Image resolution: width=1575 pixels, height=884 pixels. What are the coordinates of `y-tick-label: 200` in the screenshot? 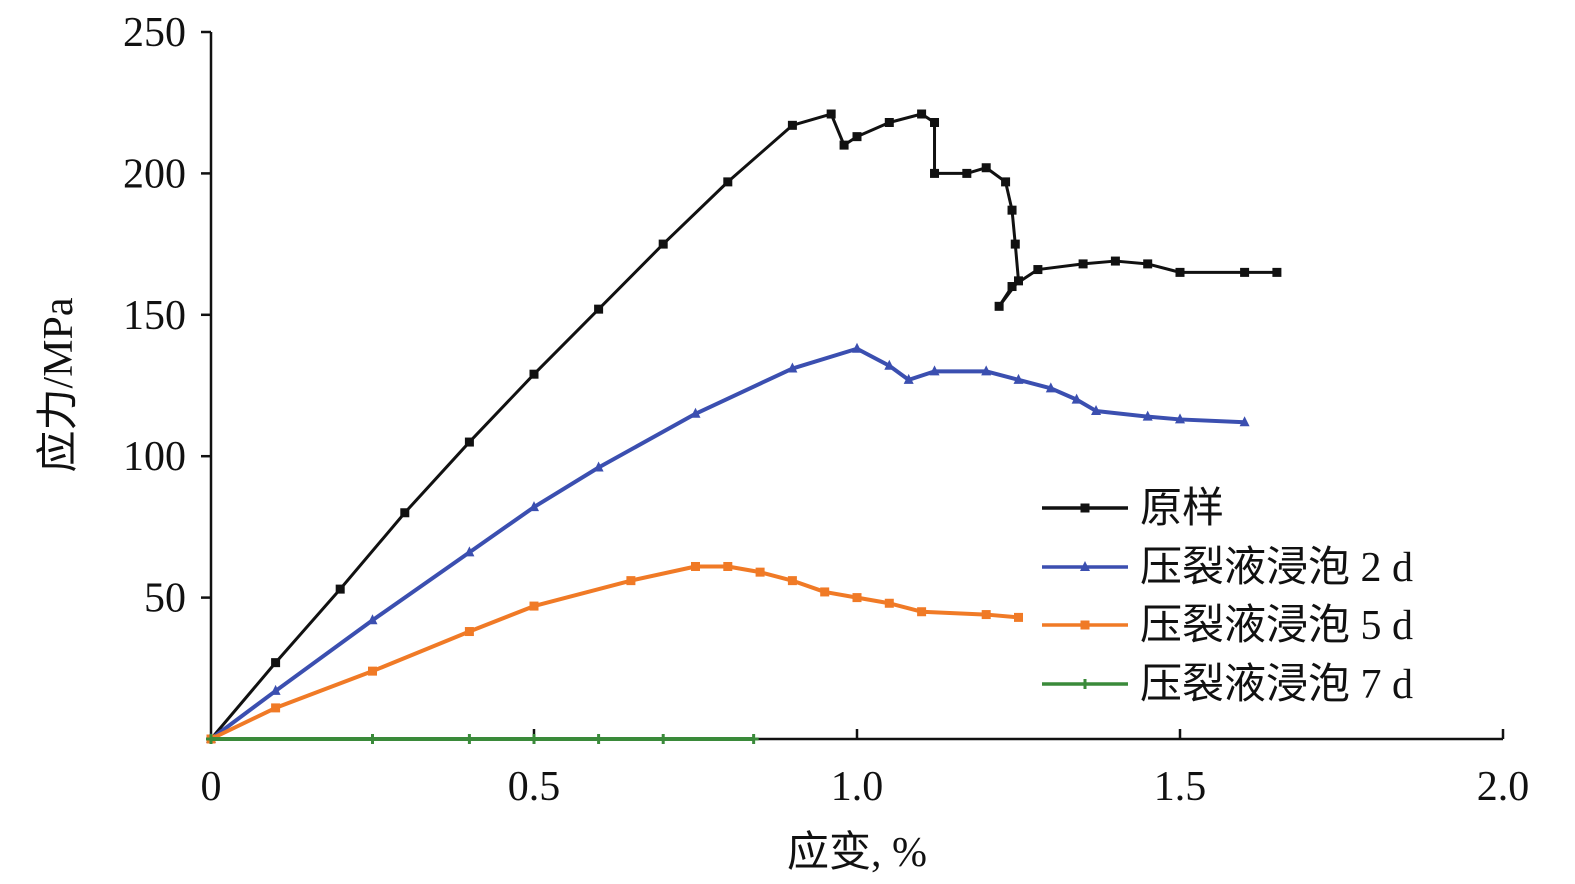 It's located at (154, 174).